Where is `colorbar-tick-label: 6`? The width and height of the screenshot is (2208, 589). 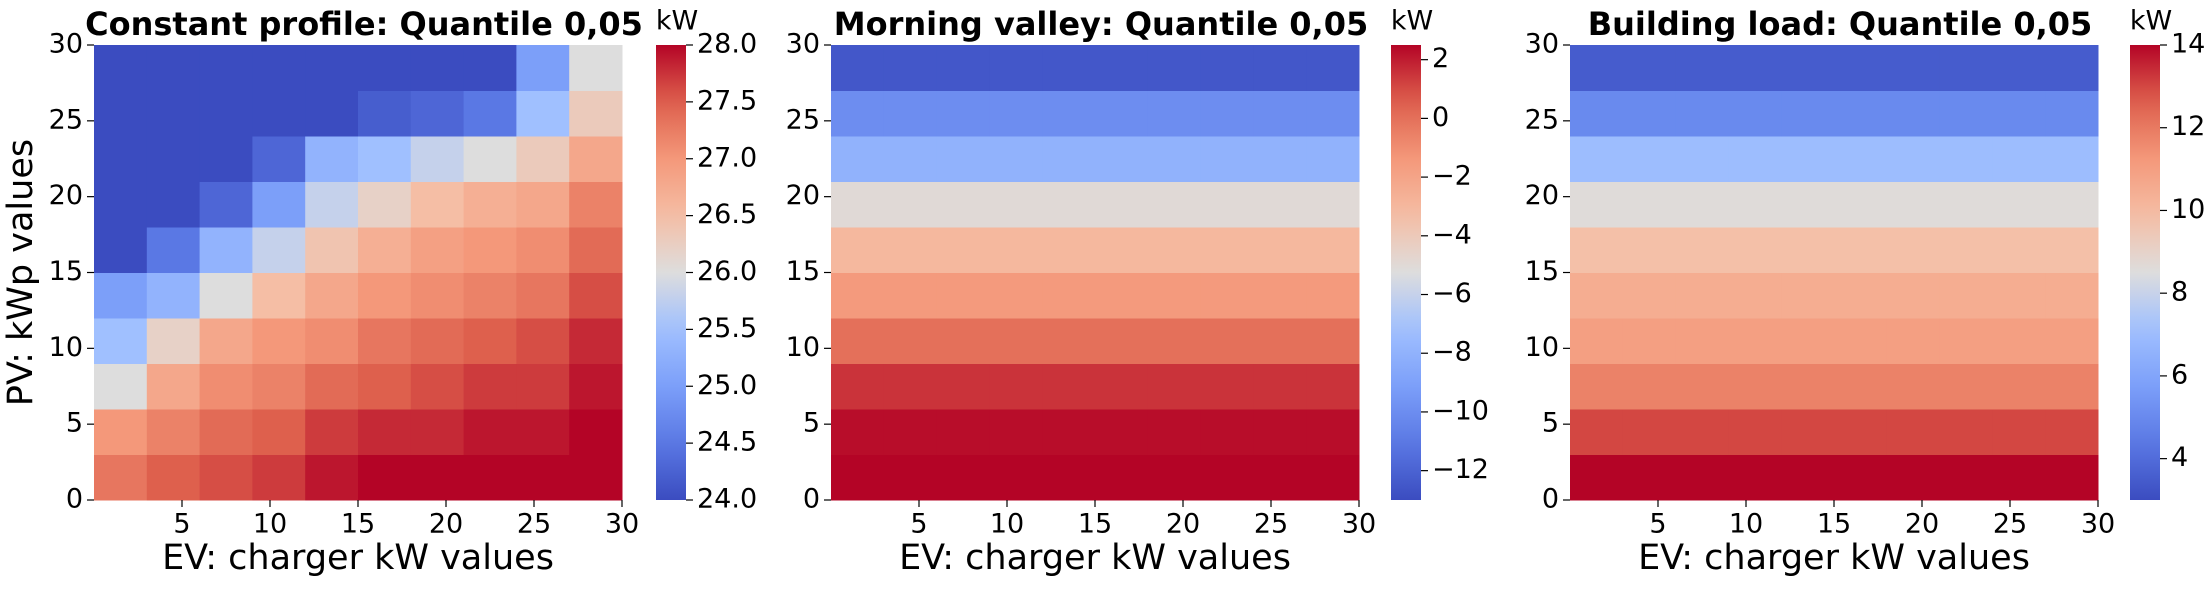
colorbar-tick-label: 6 is located at coordinates (2179, 374).